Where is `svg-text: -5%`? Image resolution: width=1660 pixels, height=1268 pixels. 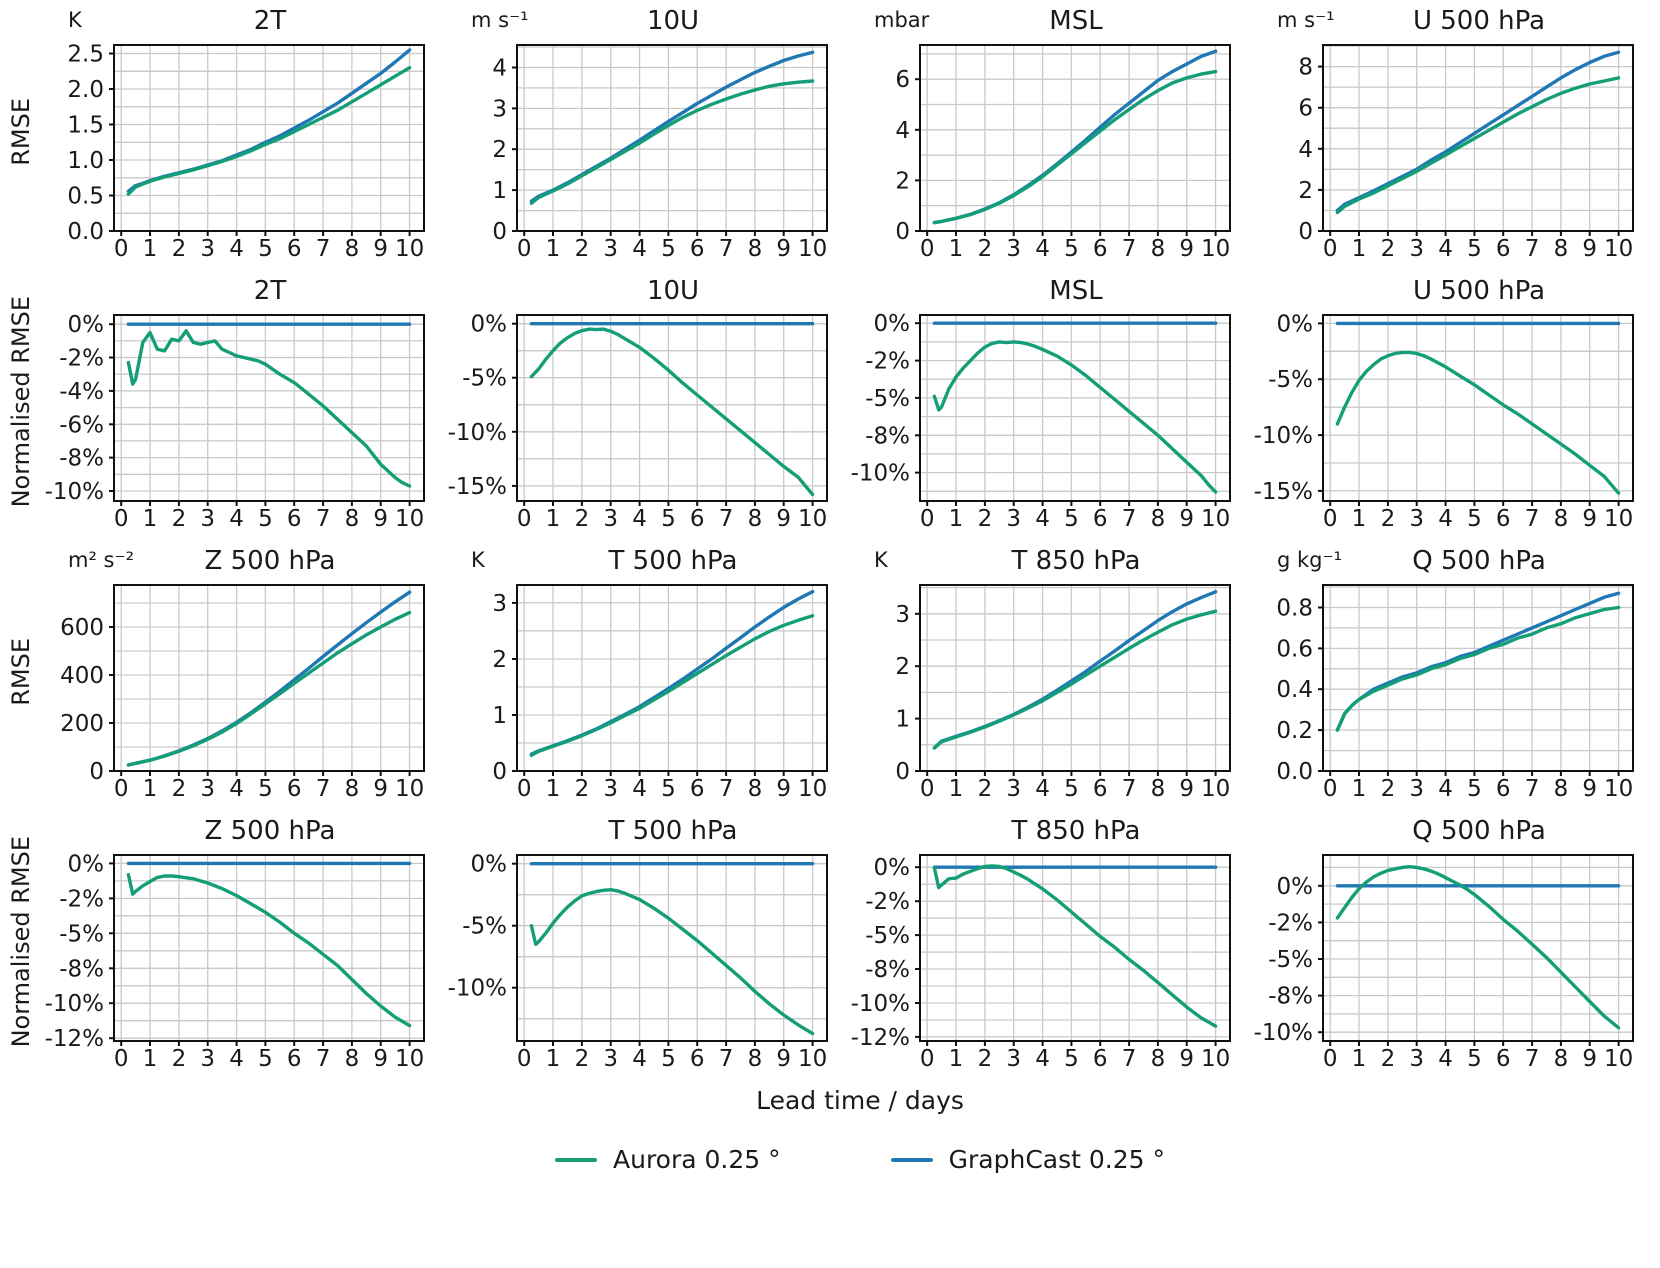
svg-text: -5% is located at coordinates (887, 936).